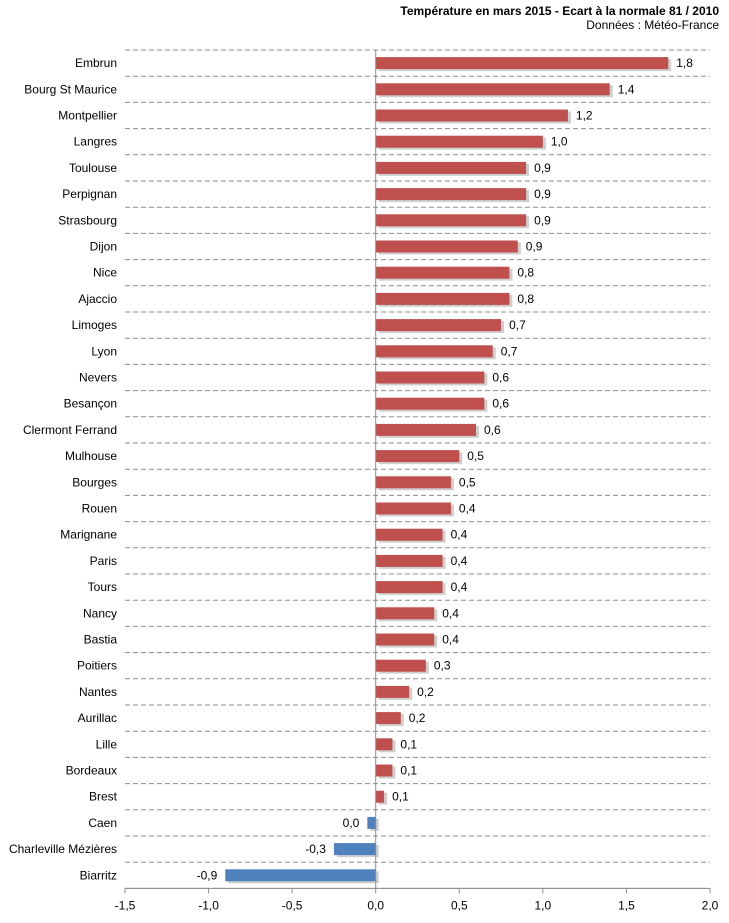 This screenshot has height=923, width=729. I want to click on category-label: Mulhouse, so click(91, 456).